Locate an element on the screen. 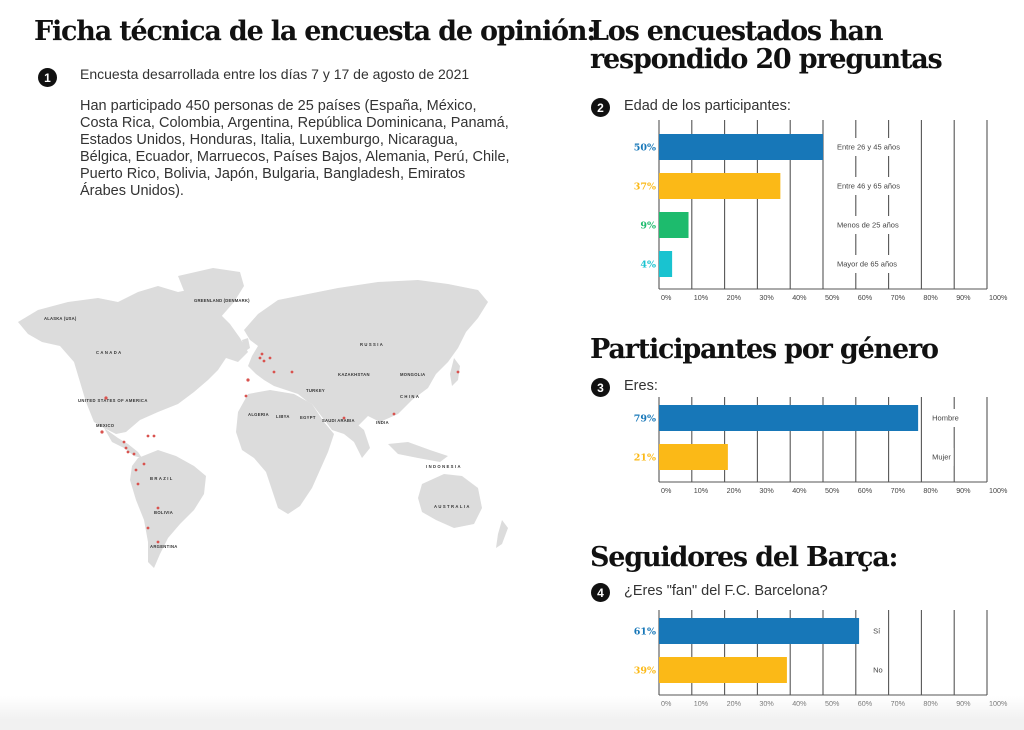  gender-title: Participantes por género is located at coordinates (764, 349).